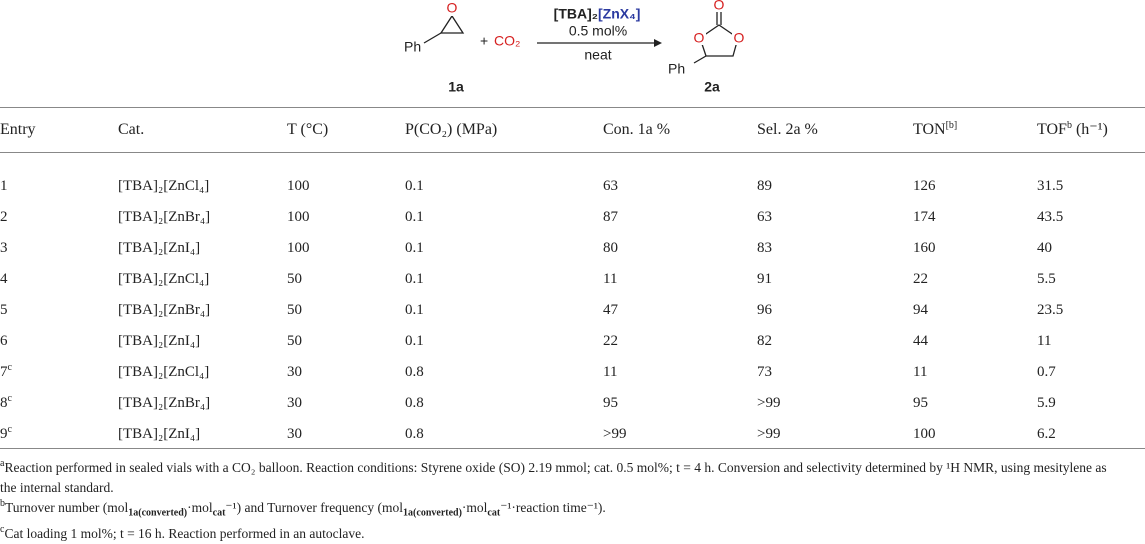 The width and height of the screenshot is (1145, 544). I want to click on table-cell: 126, so click(924, 186).